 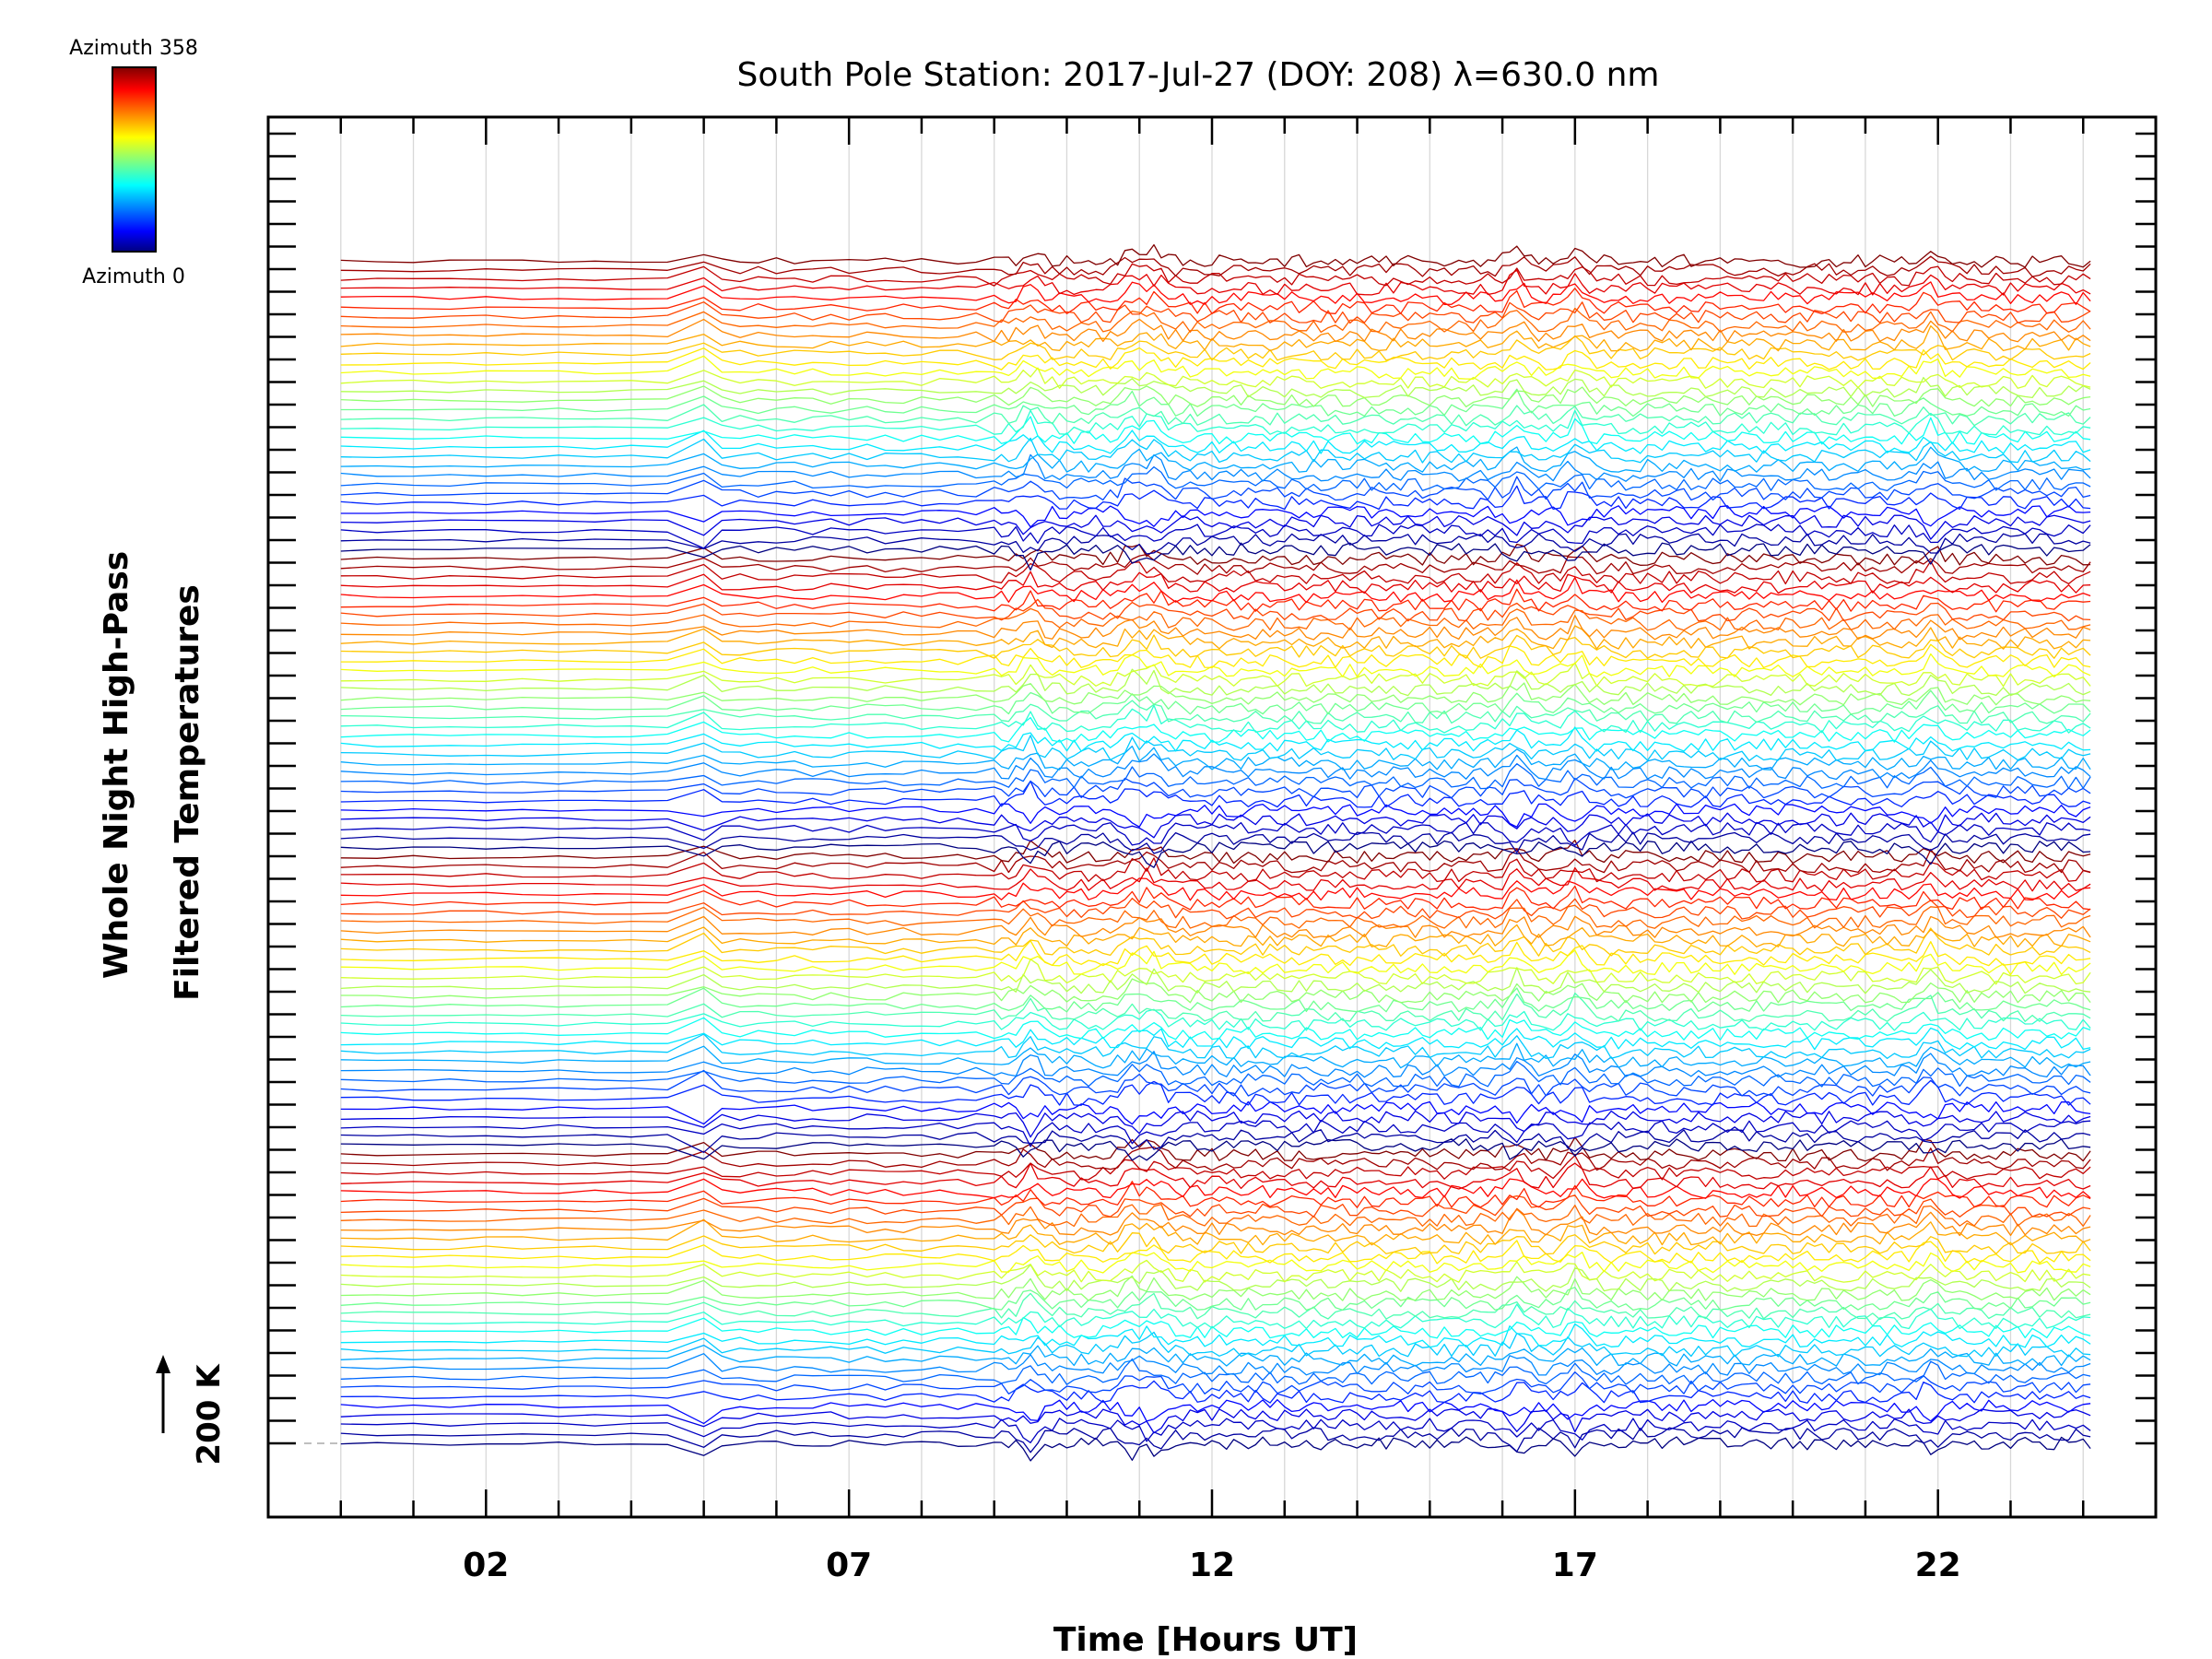 I want to click on y-axis-label-line2: Filtered Temperatures, so click(x=187, y=792).